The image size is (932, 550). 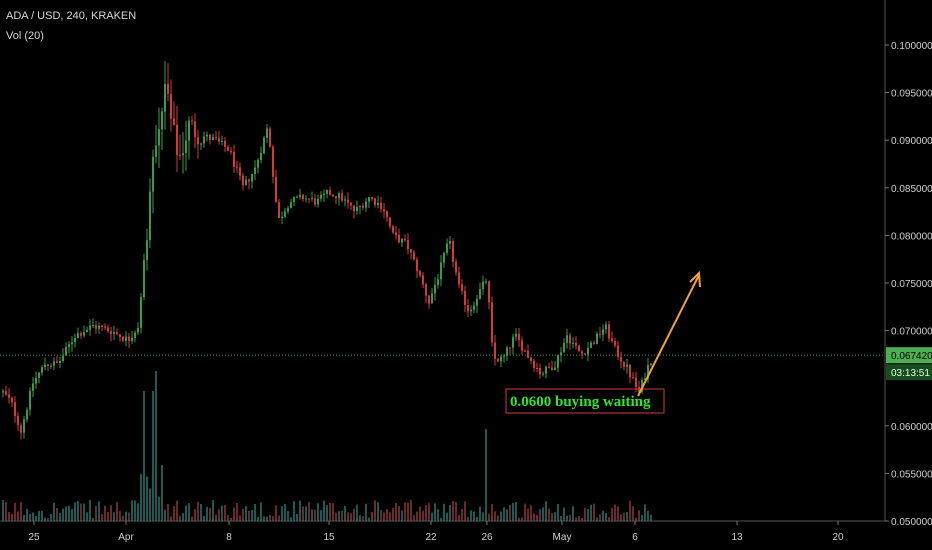 What do you see at coordinates (562, 537) in the screenshot?
I see `x-tick-label: May` at bounding box center [562, 537].